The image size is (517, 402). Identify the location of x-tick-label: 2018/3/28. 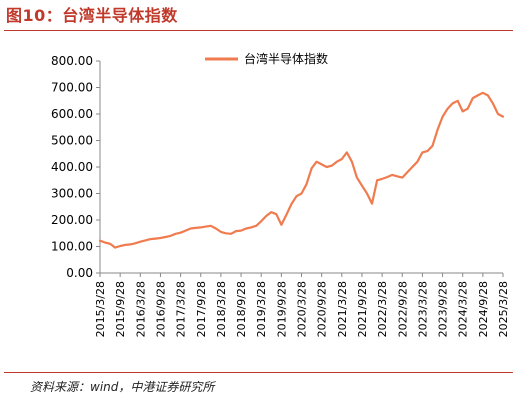
(221, 309).